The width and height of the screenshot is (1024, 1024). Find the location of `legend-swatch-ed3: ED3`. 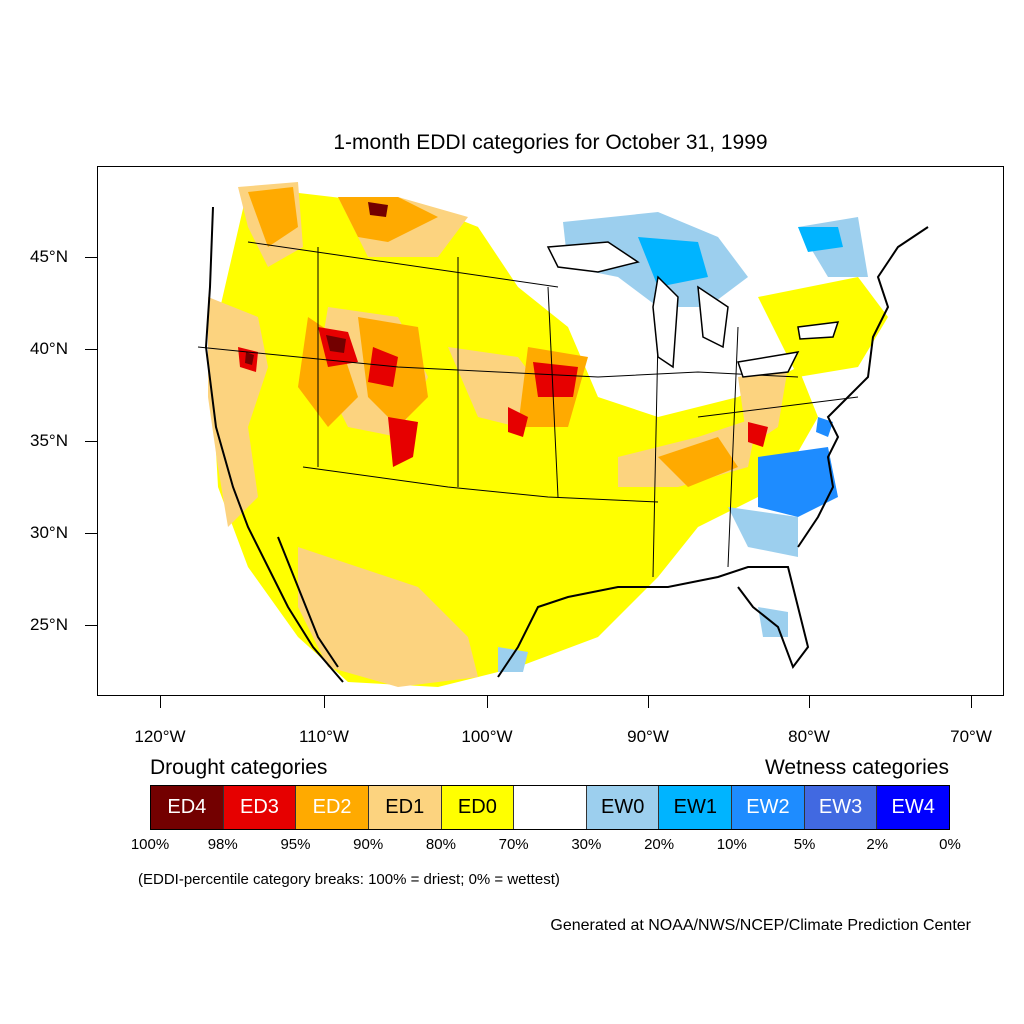

legend-swatch-ed3: ED3 is located at coordinates (260, 807).